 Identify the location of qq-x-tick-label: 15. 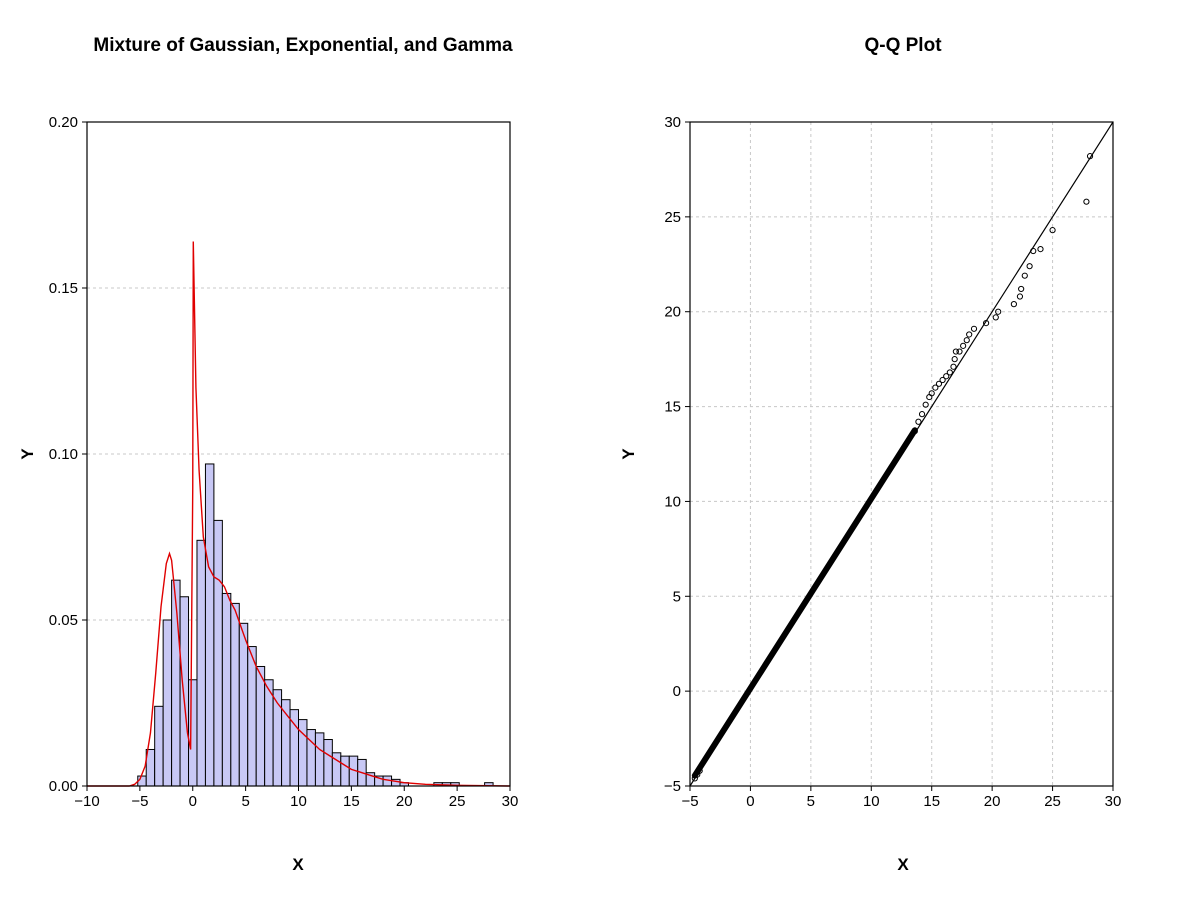
(931, 801).